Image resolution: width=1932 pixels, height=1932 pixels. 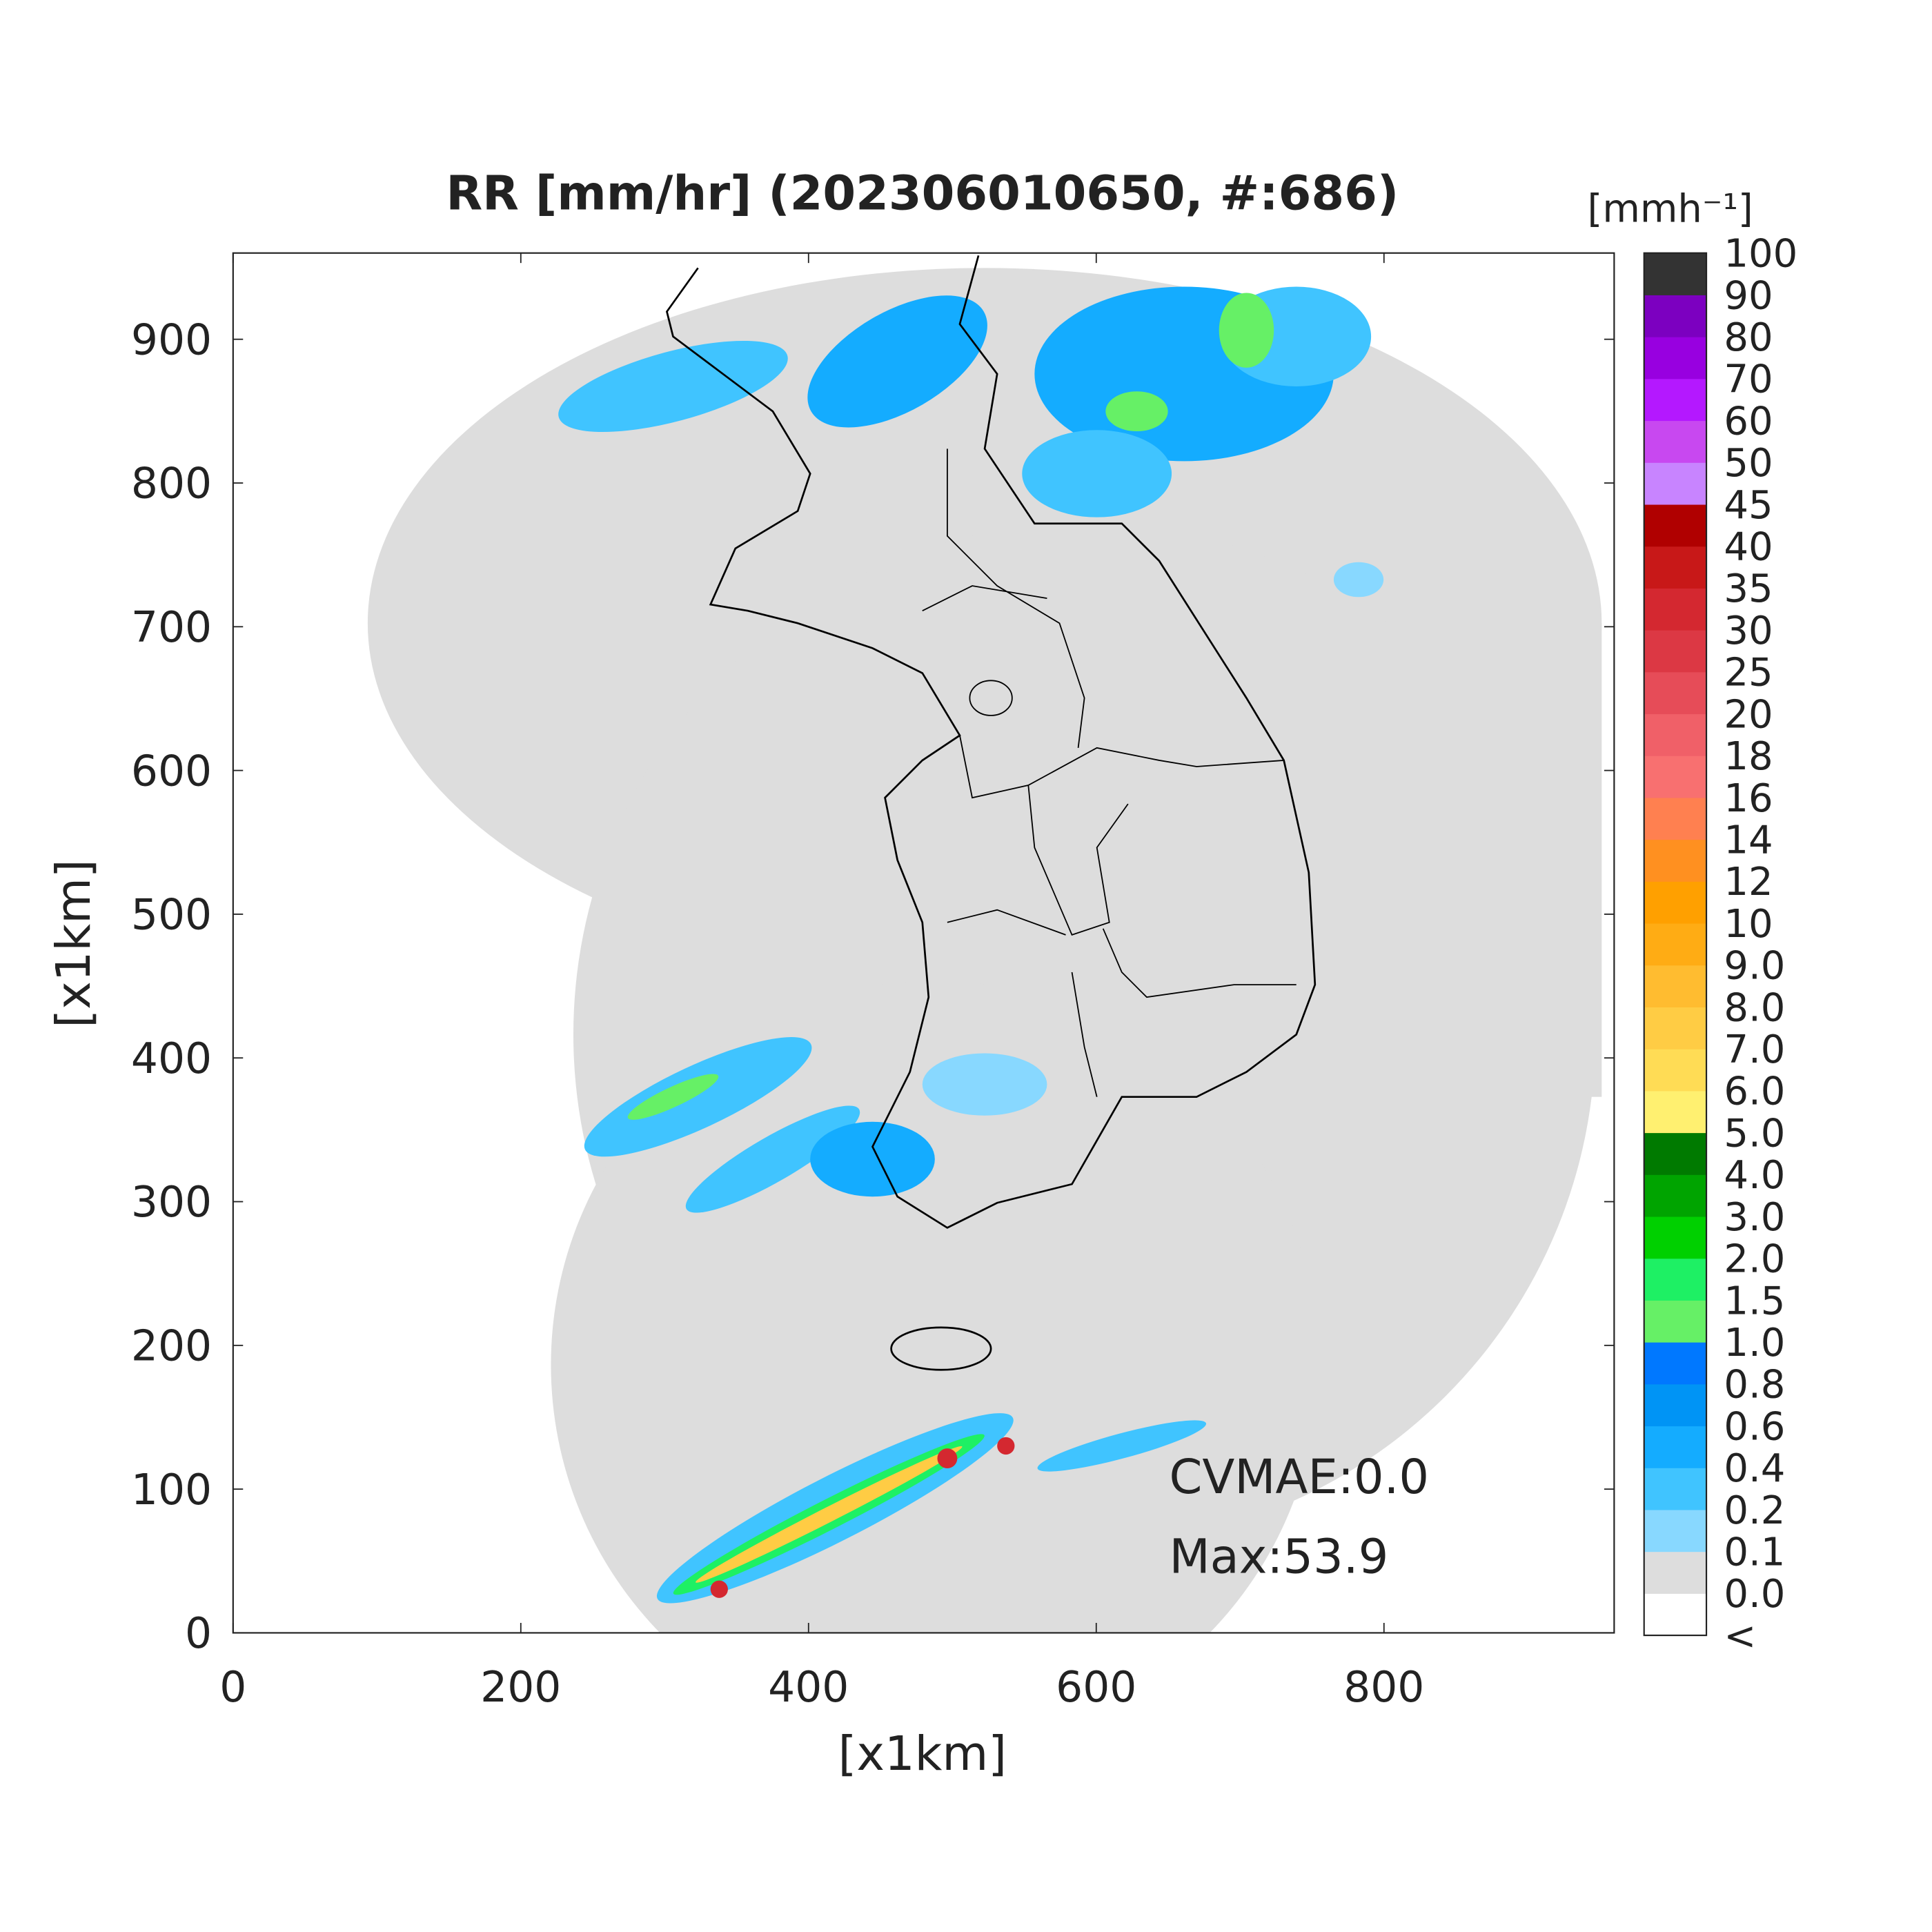 What do you see at coordinates (1748, 463) in the screenshot?
I see `colorbar-label: 50` at bounding box center [1748, 463].